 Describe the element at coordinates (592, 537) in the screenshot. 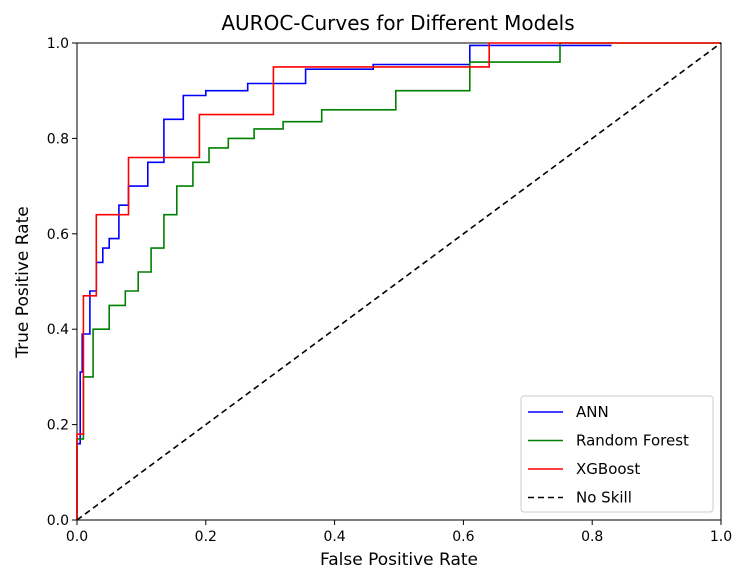

I see `x-tick-label: 0.8` at that location.